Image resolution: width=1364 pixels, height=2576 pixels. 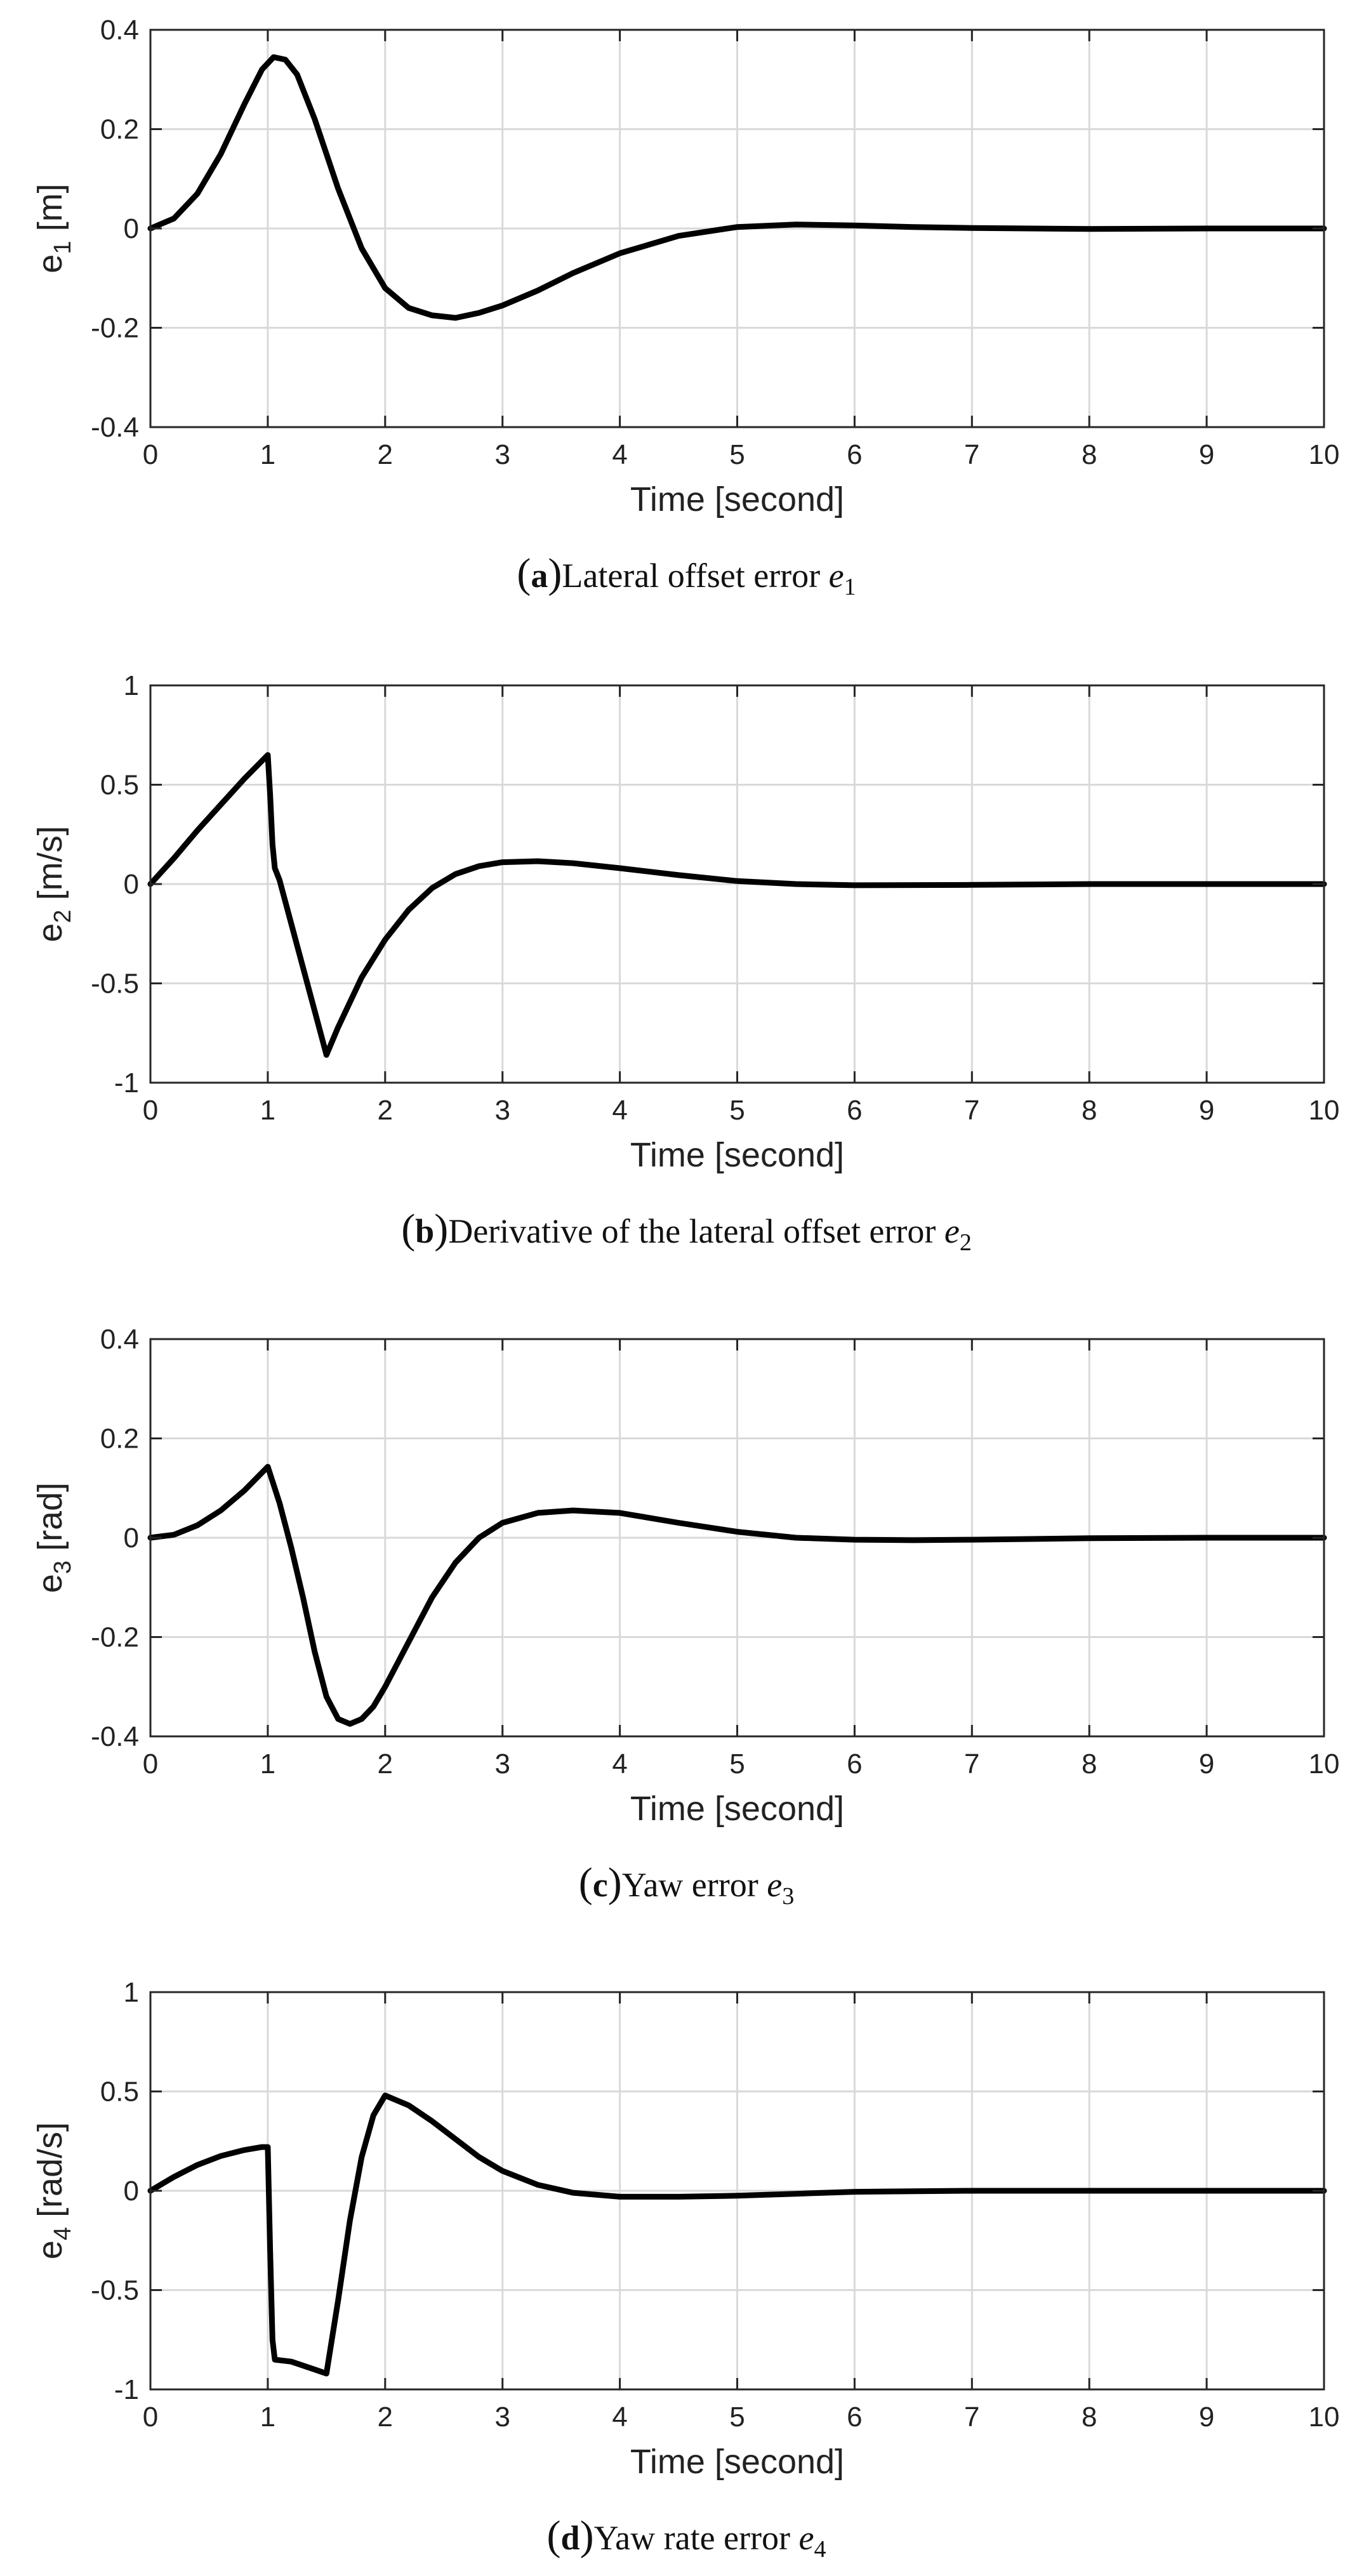 What do you see at coordinates (737, 2234) in the screenshot?
I see `series-line-e4` at bounding box center [737, 2234].